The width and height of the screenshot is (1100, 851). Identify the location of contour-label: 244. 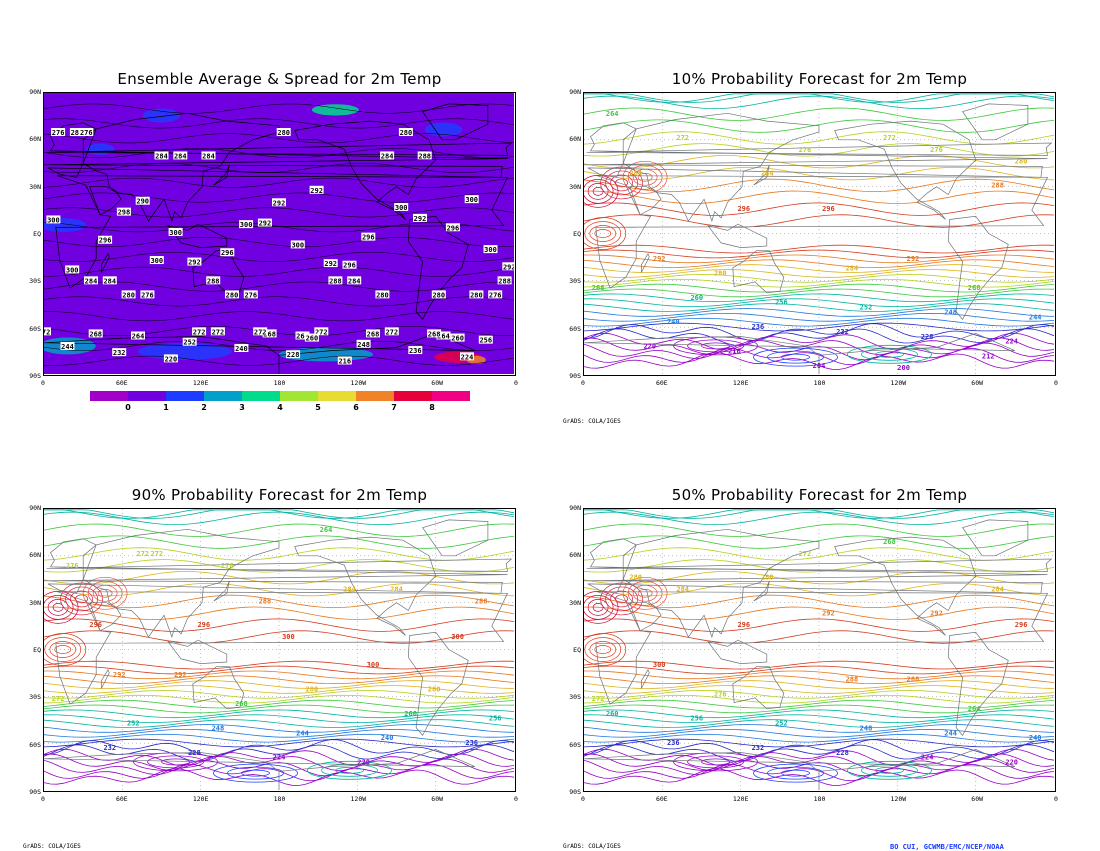
(67, 346).